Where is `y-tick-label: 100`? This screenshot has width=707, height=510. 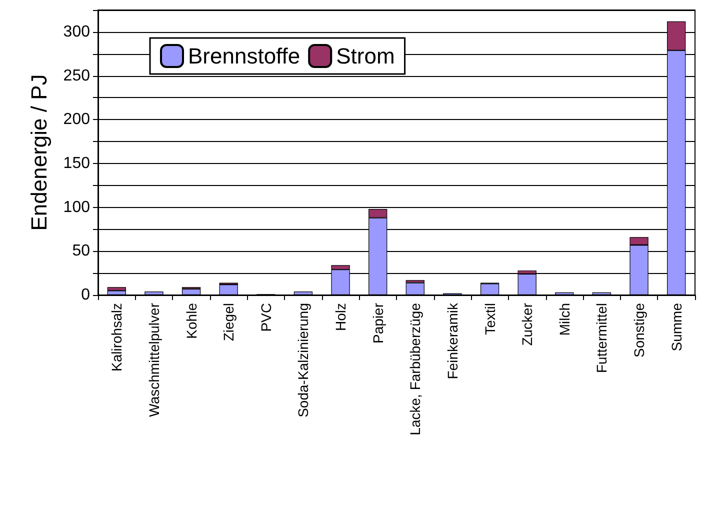
y-tick-label: 100 is located at coordinates (76, 207).